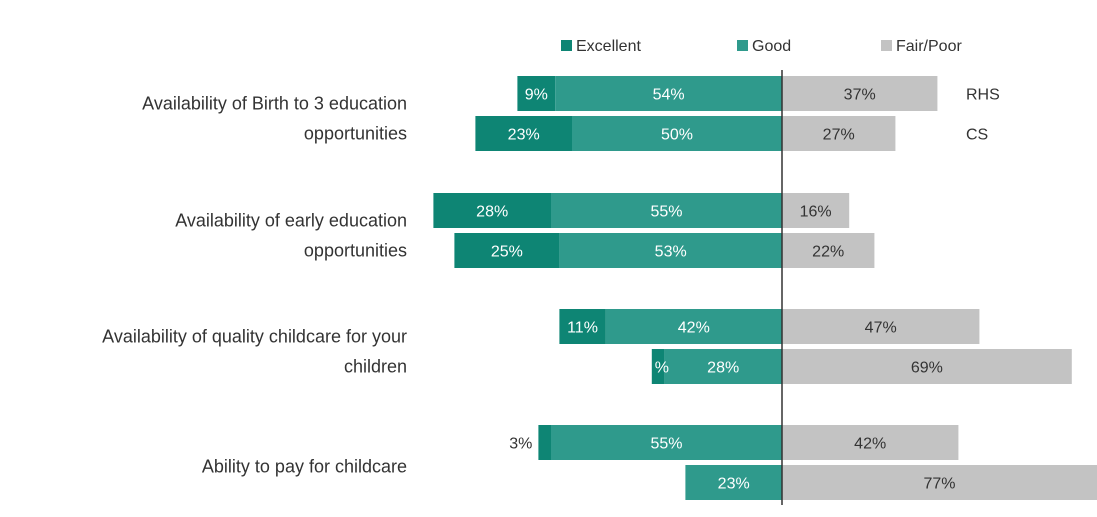  I want to click on series-tag-RHS: RHS, so click(983, 95).